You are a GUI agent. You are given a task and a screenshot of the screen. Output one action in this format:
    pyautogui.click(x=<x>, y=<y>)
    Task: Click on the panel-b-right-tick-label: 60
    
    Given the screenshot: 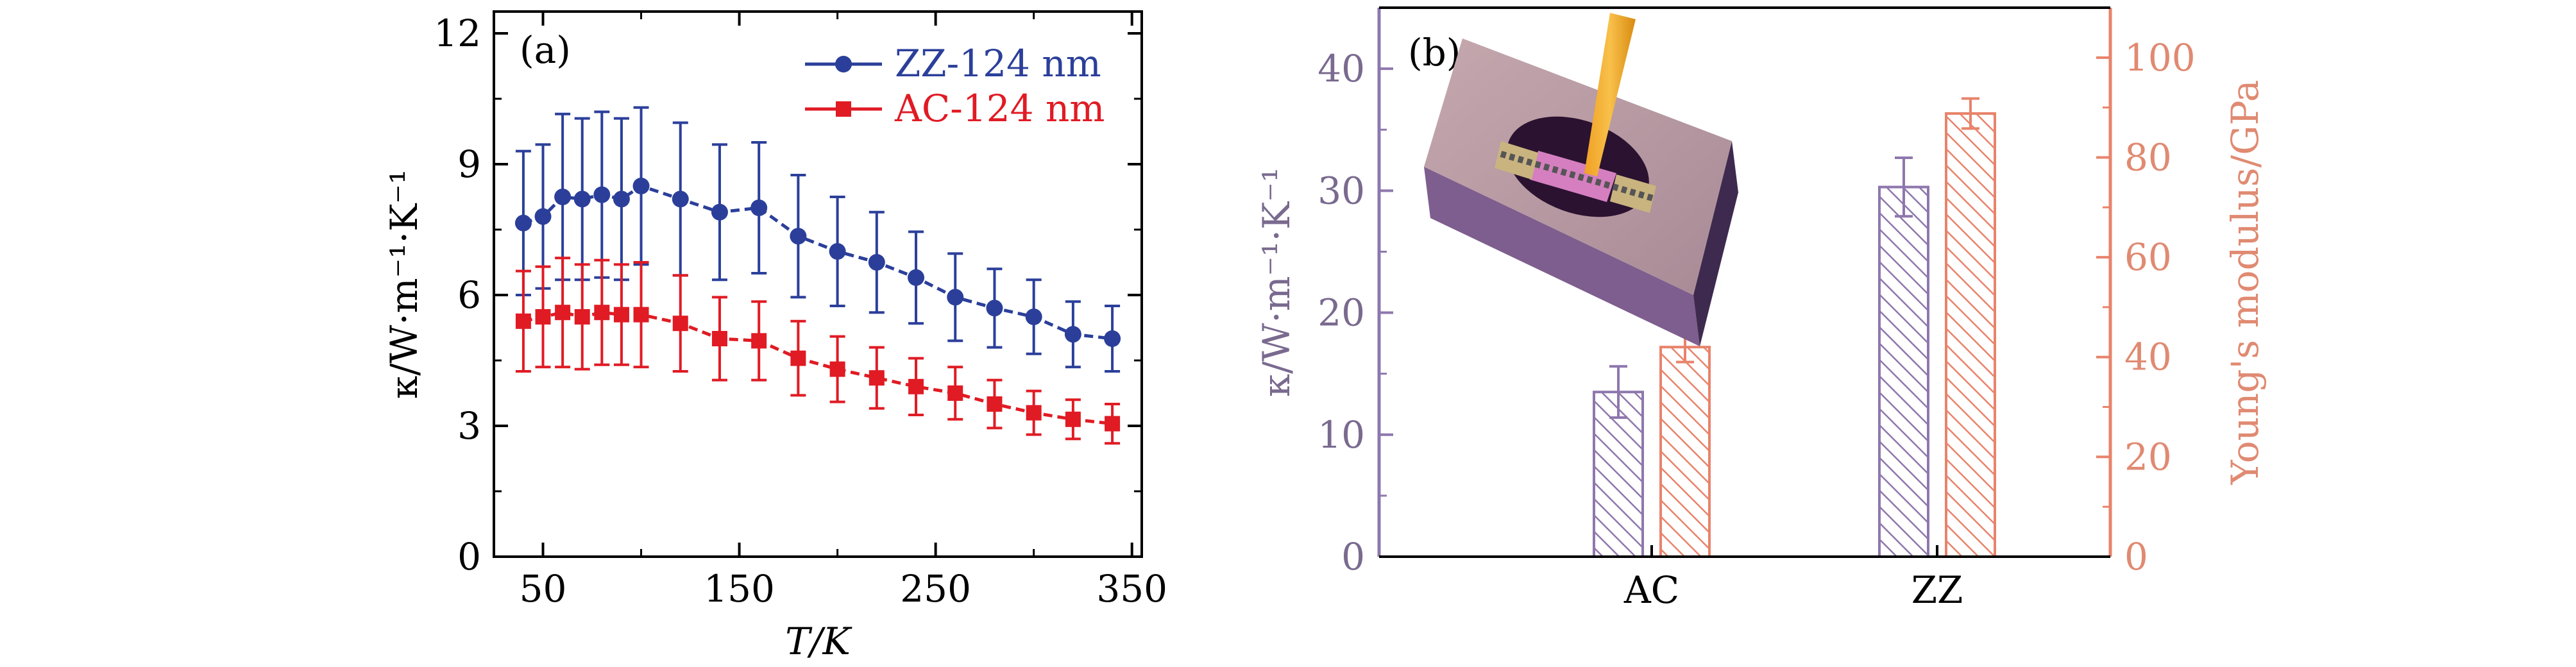 What is the action you would take?
    pyautogui.click(x=2148, y=257)
    